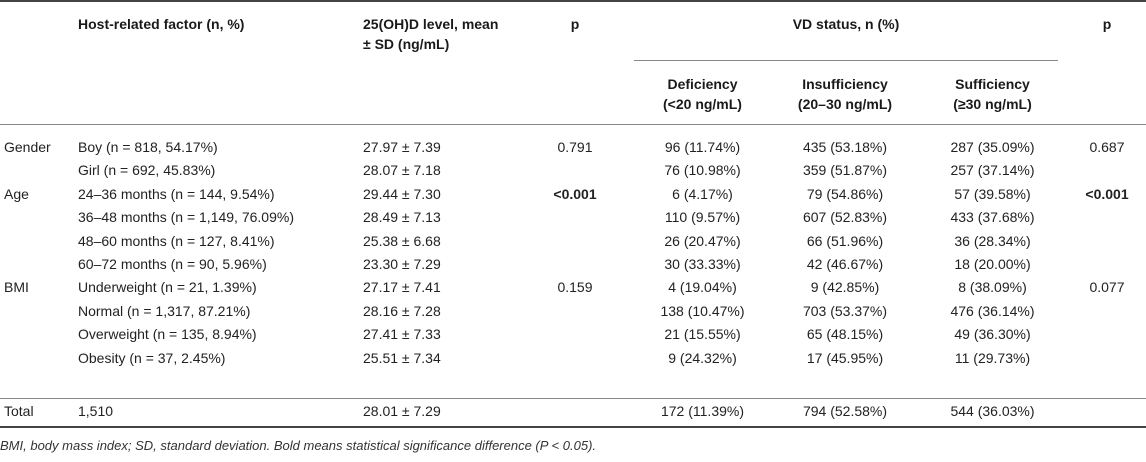  Describe the element at coordinates (846, 24) in the screenshot. I see `header-vd-status: VD status, n (%)` at that location.